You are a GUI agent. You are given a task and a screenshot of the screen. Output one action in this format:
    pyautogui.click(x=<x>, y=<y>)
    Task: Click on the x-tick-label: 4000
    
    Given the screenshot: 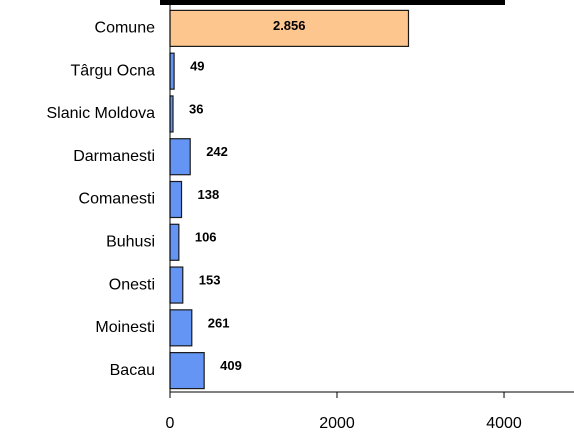 What is the action you would take?
    pyautogui.click(x=504, y=423)
    